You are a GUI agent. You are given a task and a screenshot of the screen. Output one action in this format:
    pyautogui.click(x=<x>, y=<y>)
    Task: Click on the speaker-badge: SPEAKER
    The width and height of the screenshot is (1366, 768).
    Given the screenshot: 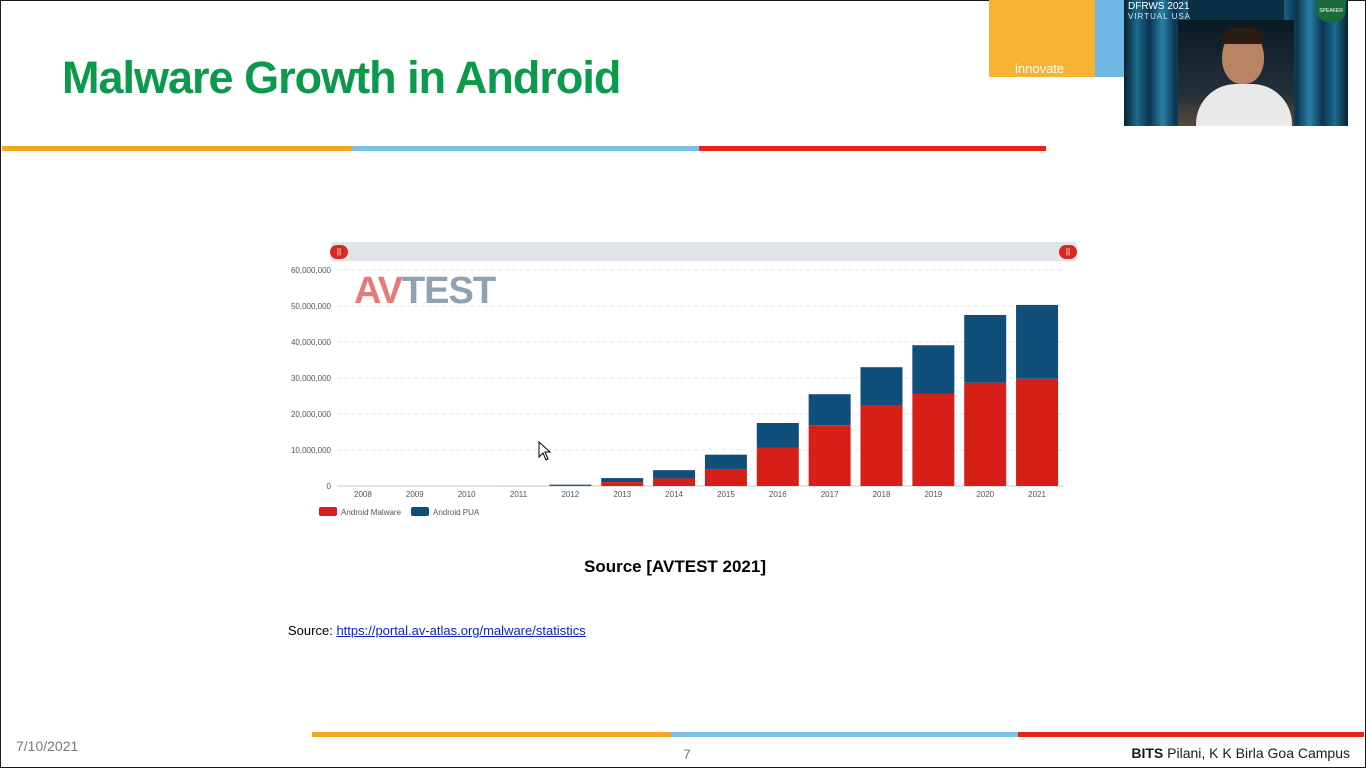 What is the action you would take?
    pyautogui.click(x=1331, y=11)
    